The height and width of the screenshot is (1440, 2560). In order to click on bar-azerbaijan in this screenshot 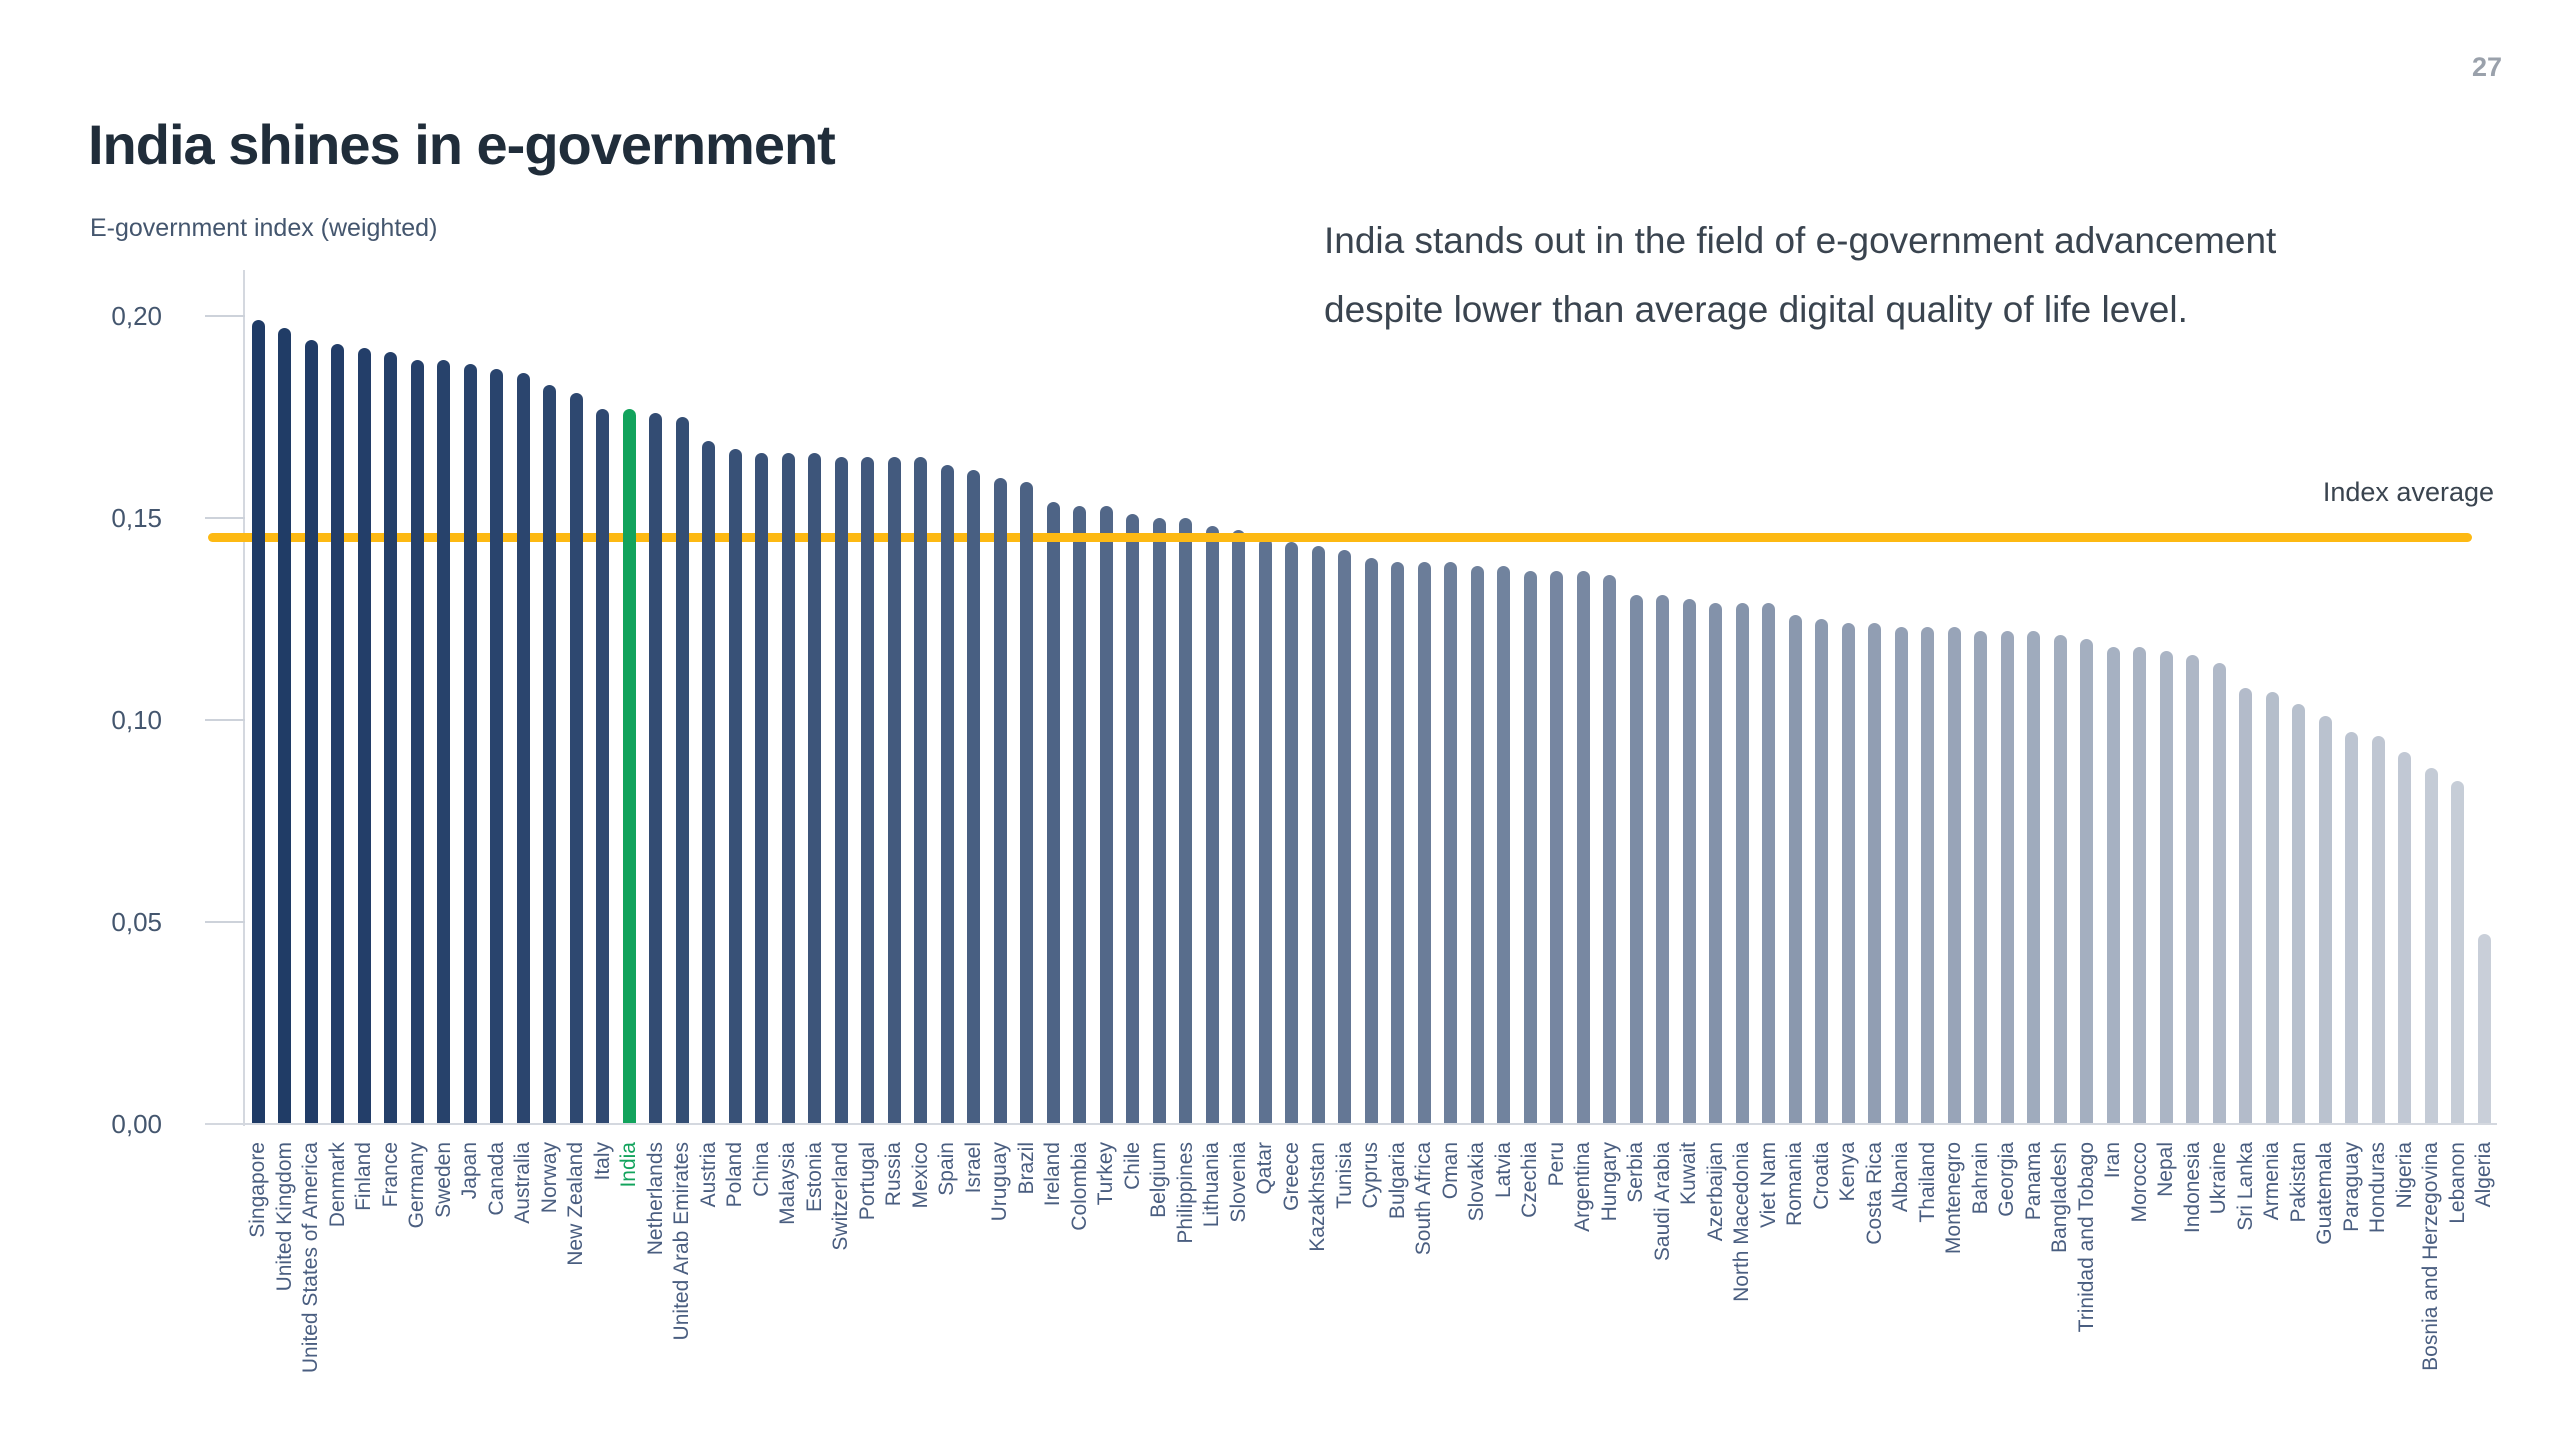, I will do `click(1715, 863)`.